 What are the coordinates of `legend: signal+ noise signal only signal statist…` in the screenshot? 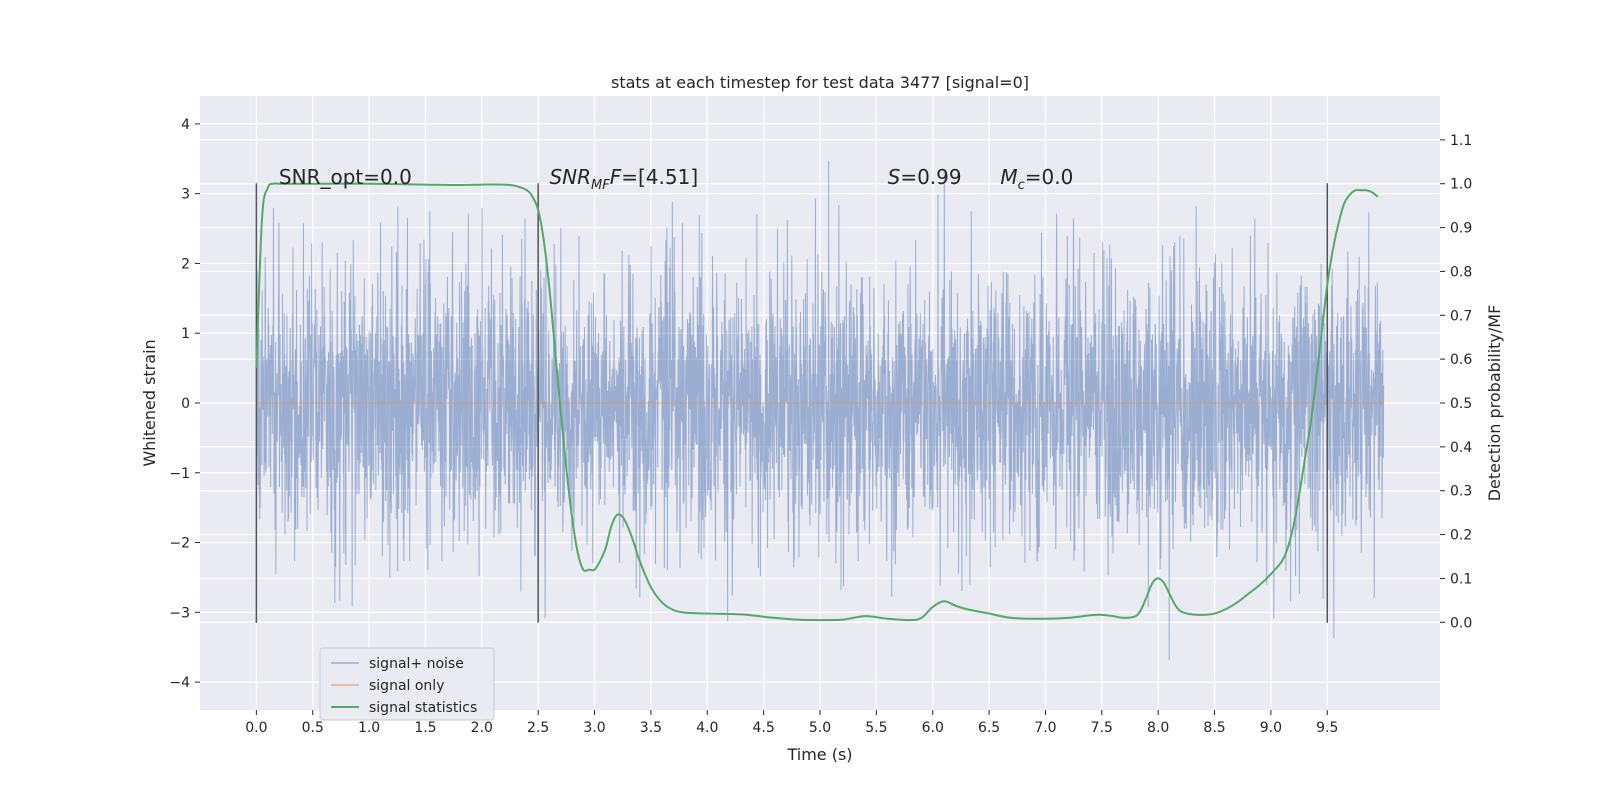 It's located at (407, 684).